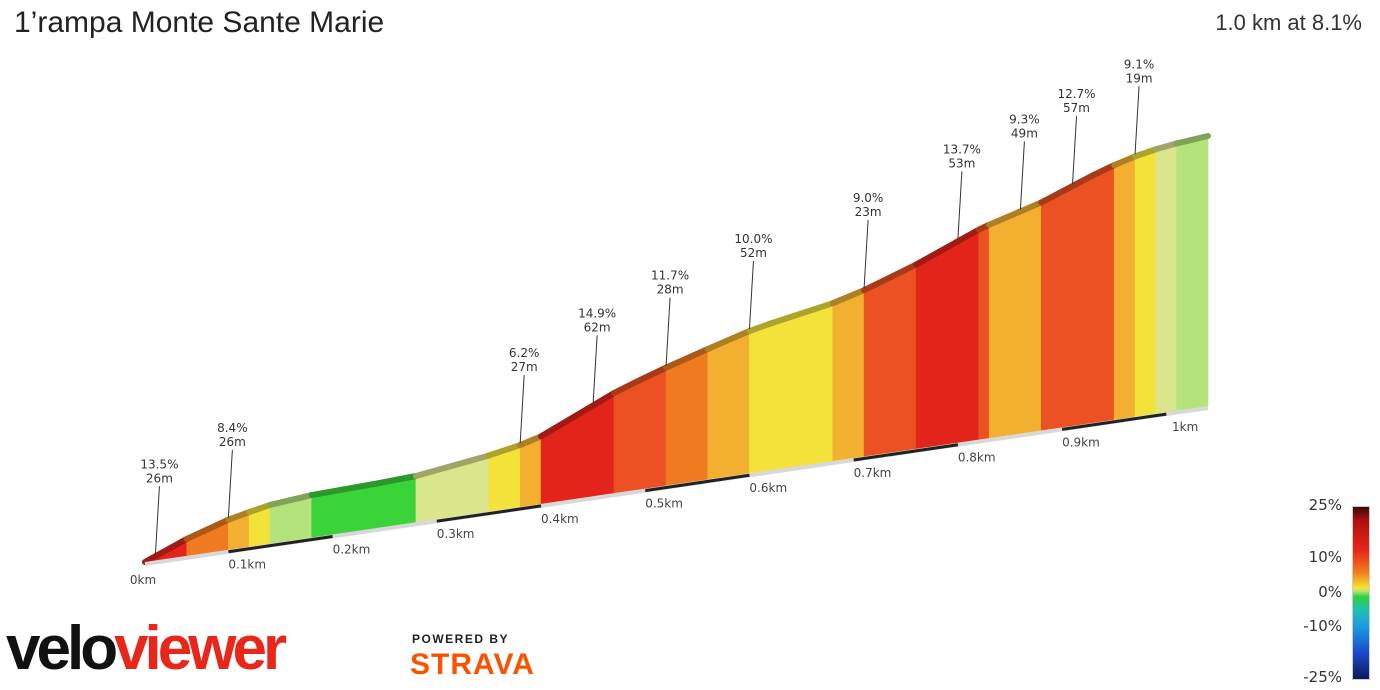  I want to click on annotation-length: 52m, so click(753, 253).